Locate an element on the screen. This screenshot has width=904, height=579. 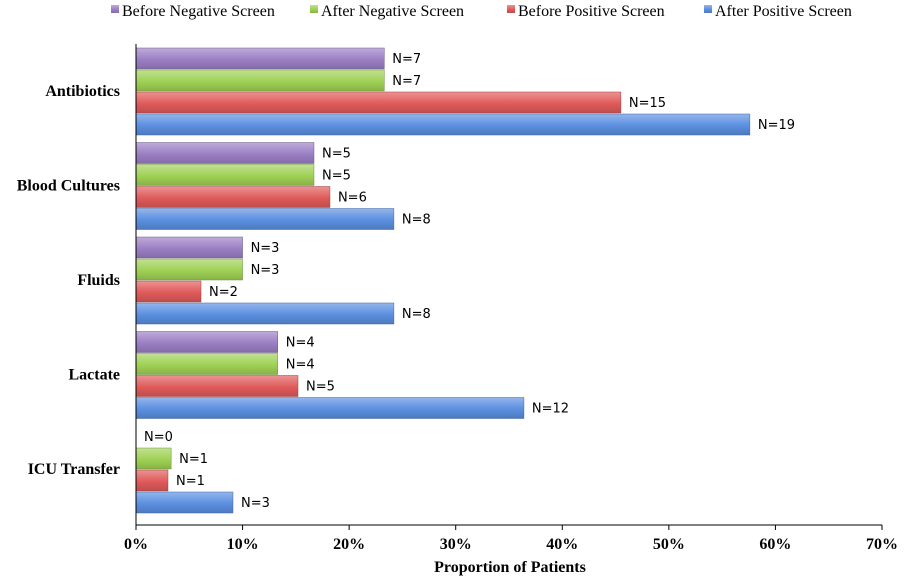
bar-lactate-before-negative-screen is located at coordinates (206, 342).